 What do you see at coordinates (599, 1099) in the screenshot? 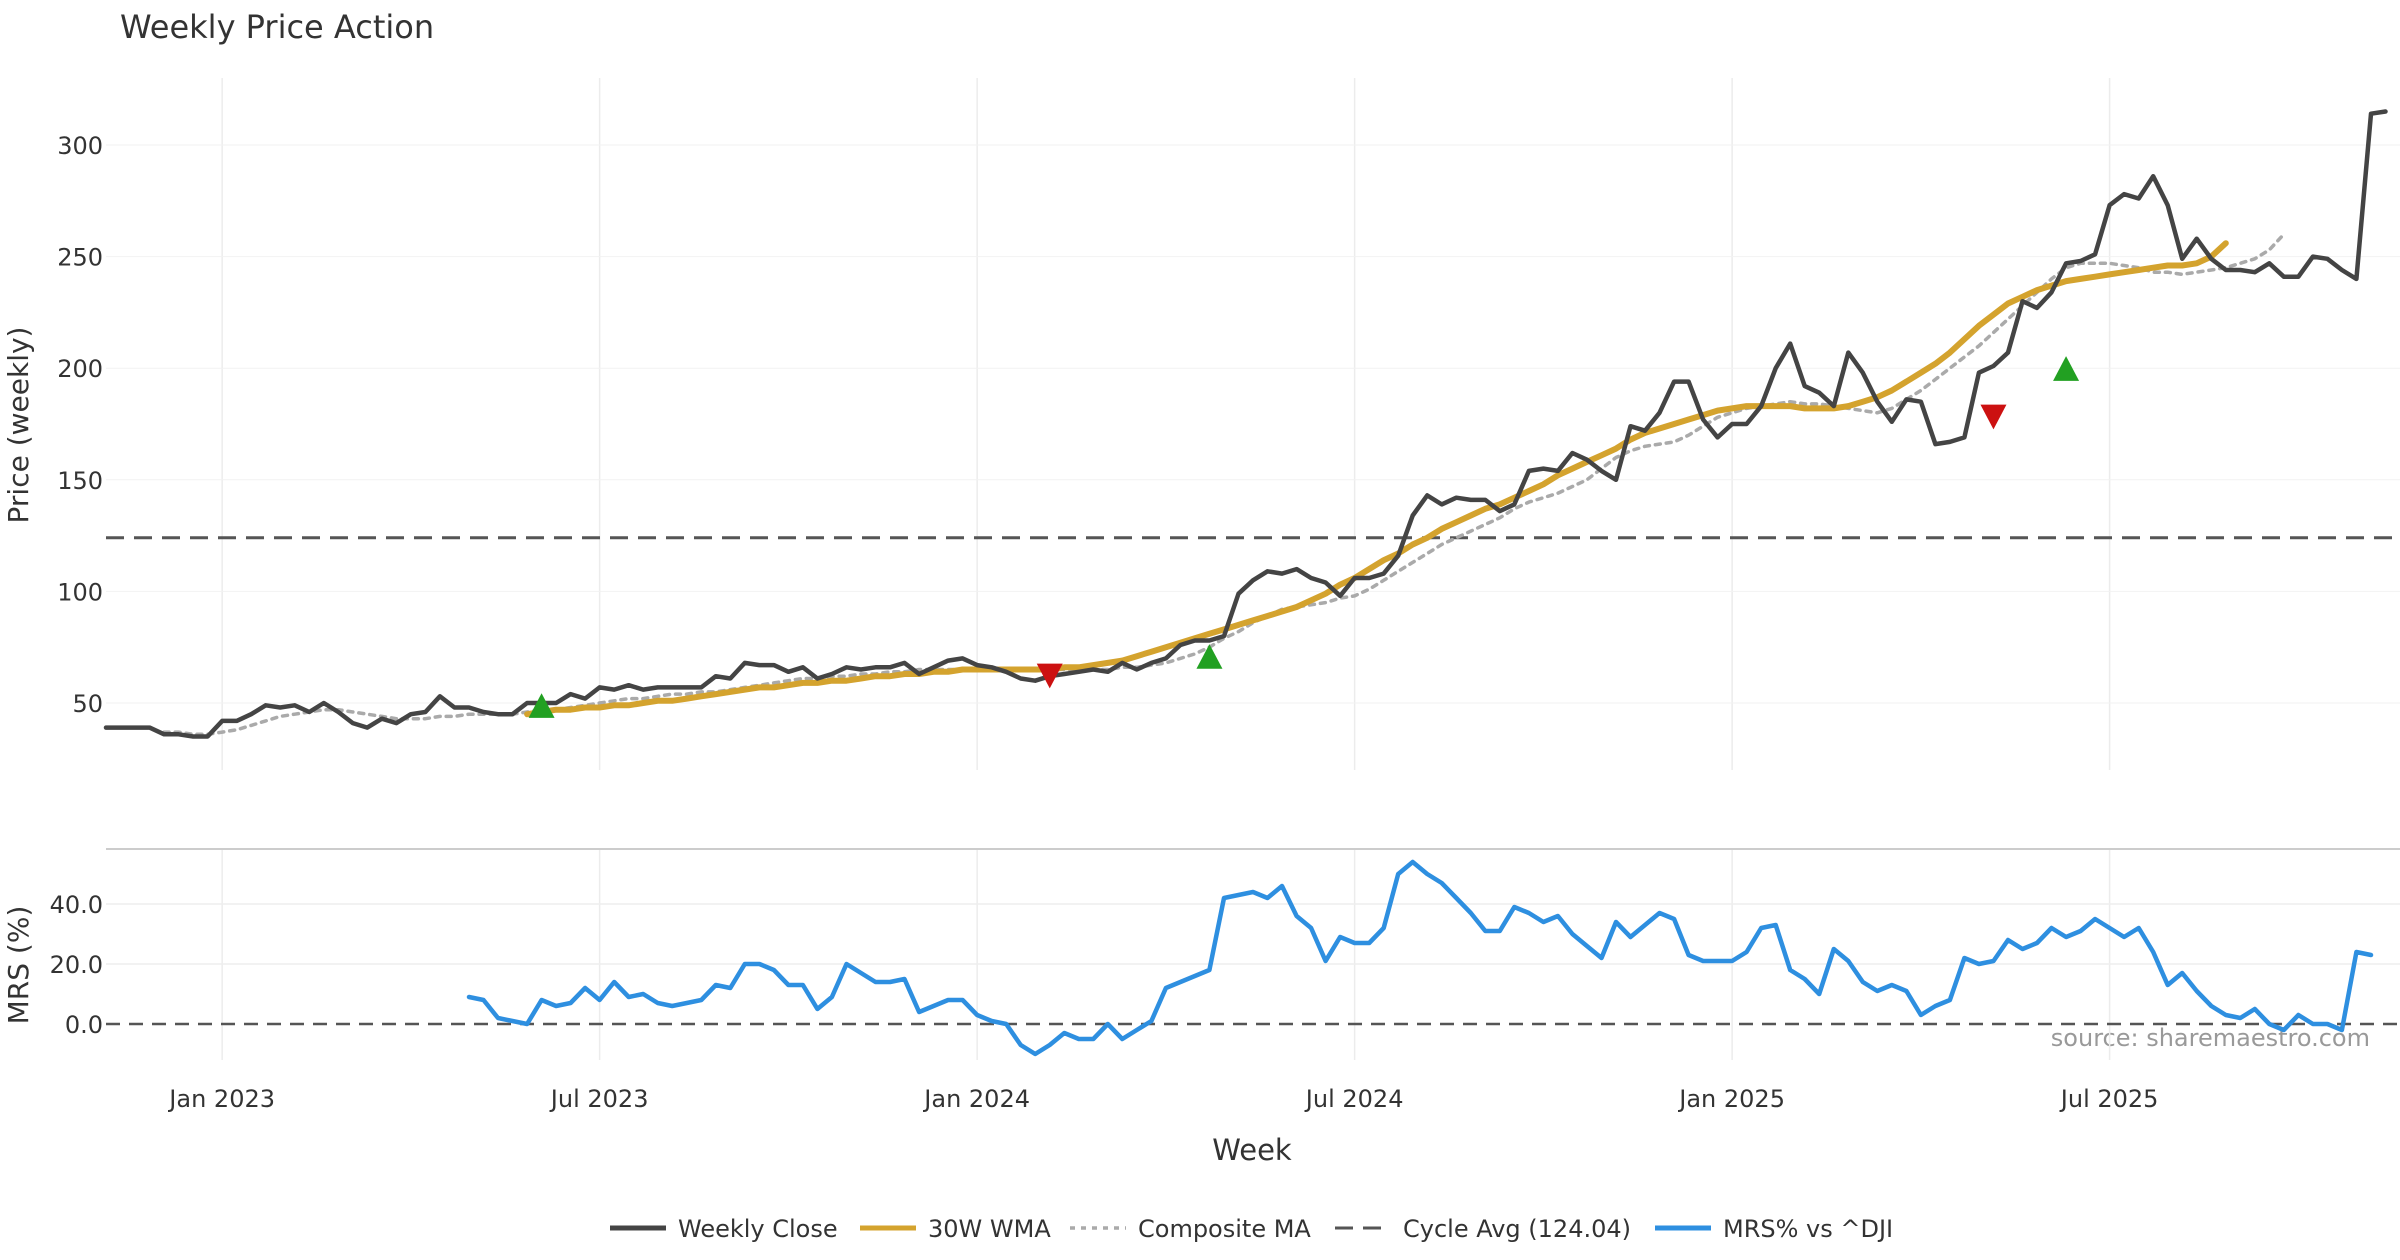
I see `x-tick-label: Jul 2023` at bounding box center [599, 1099].